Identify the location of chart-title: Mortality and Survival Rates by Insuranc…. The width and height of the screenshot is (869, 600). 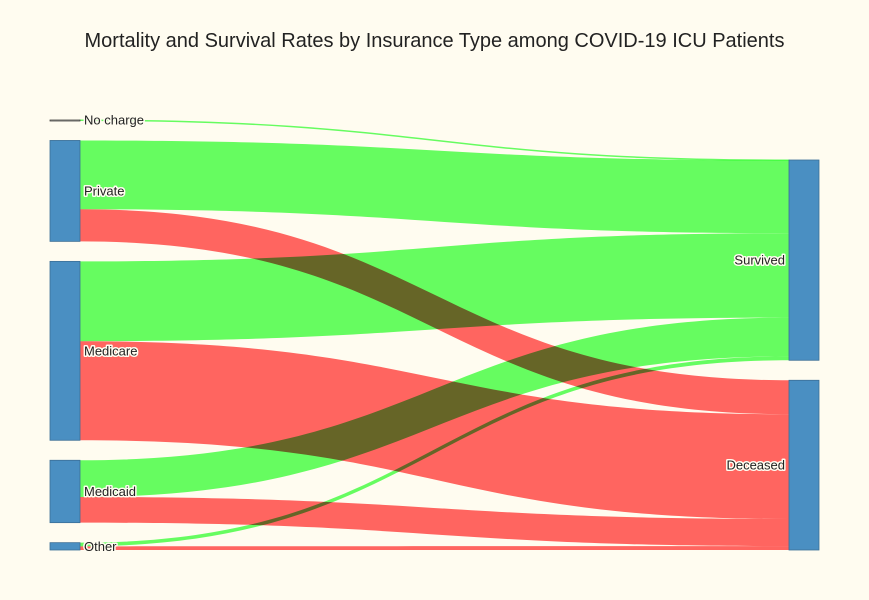
(434, 41).